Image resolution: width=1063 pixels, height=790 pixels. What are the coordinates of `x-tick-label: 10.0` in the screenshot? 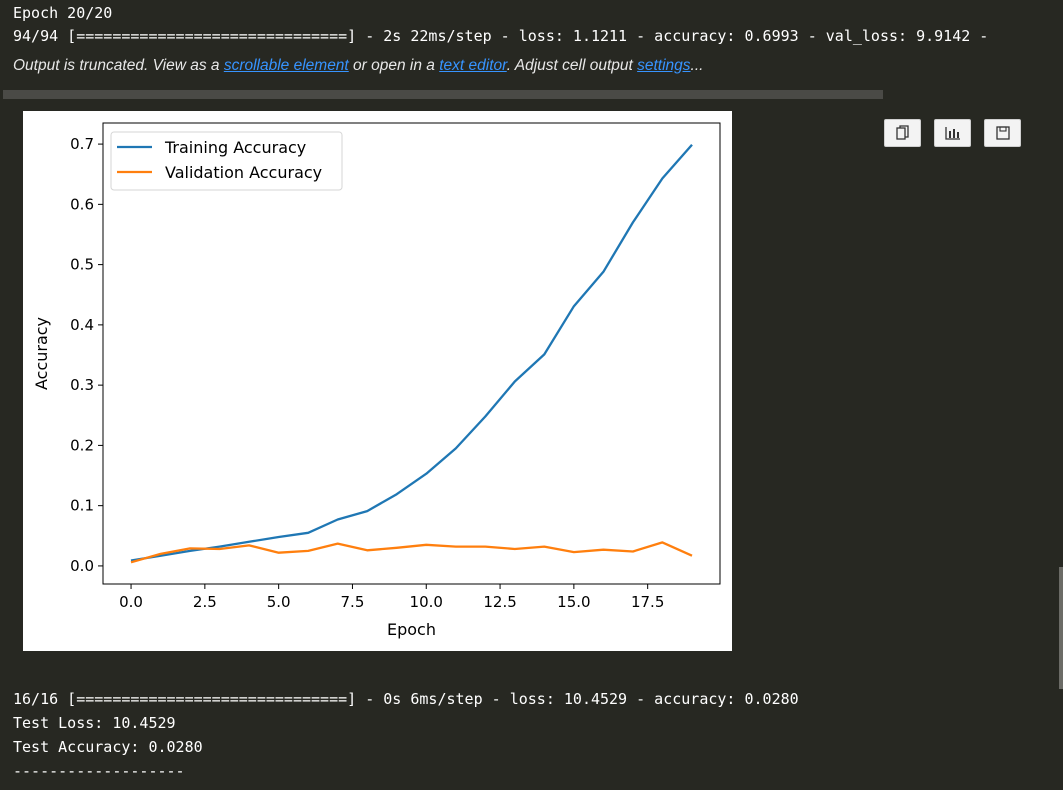 It's located at (426, 602).